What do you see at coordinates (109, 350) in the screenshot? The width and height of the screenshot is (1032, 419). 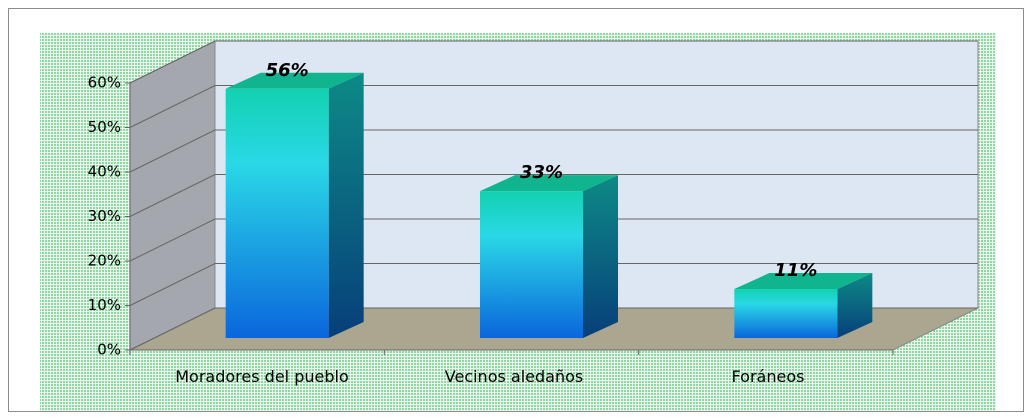 I see `y-tick-label: 0%` at bounding box center [109, 350].